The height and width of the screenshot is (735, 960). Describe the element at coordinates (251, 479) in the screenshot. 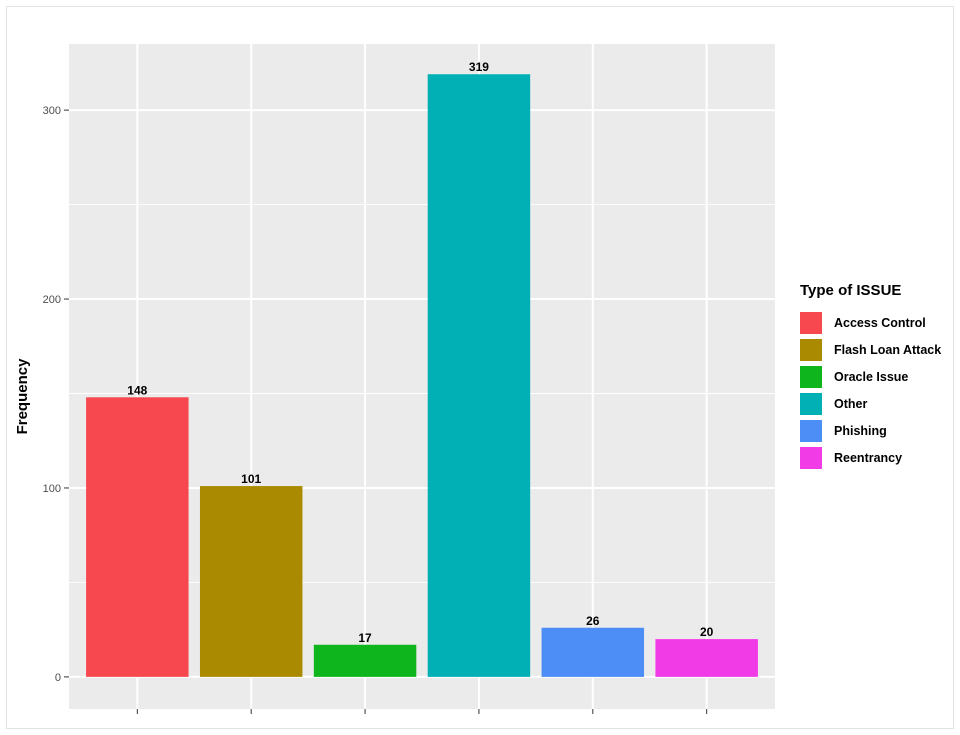

I see `data-label: 101` at that location.